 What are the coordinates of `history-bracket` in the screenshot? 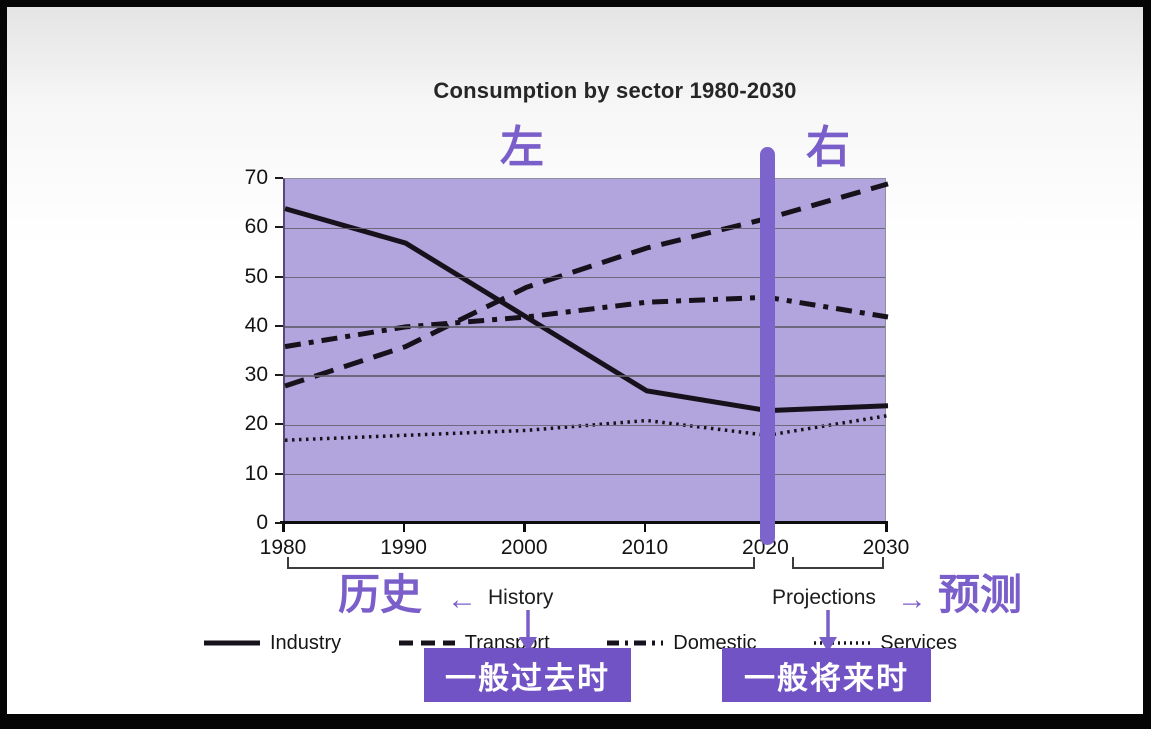 It's located at (521, 563).